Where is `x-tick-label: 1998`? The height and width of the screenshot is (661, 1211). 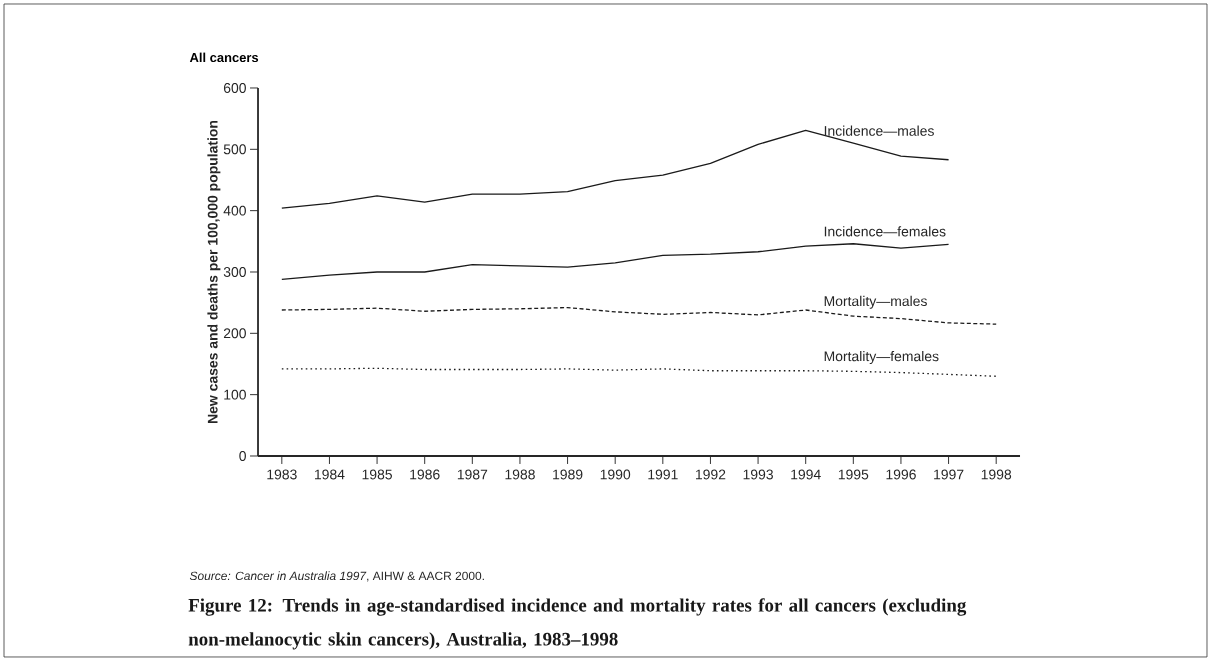 x-tick-label: 1998 is located at coordinates (996, 474).